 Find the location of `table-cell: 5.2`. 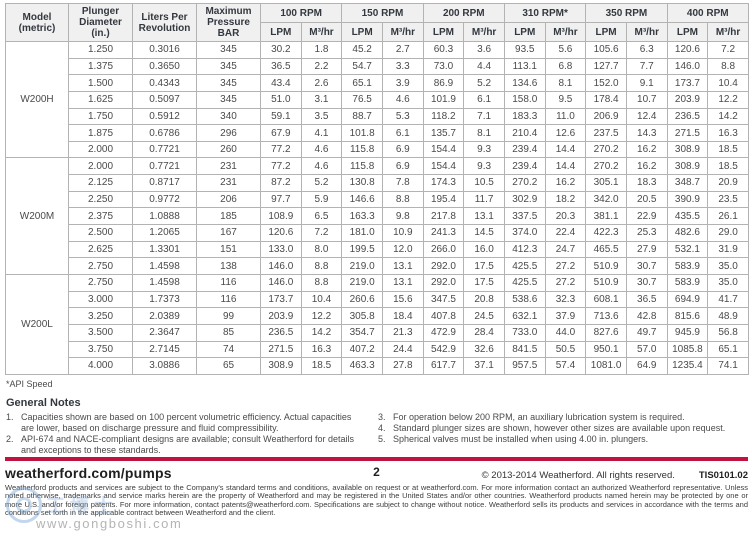

table-cell: 5.2 is located at coordinates (321, 183).